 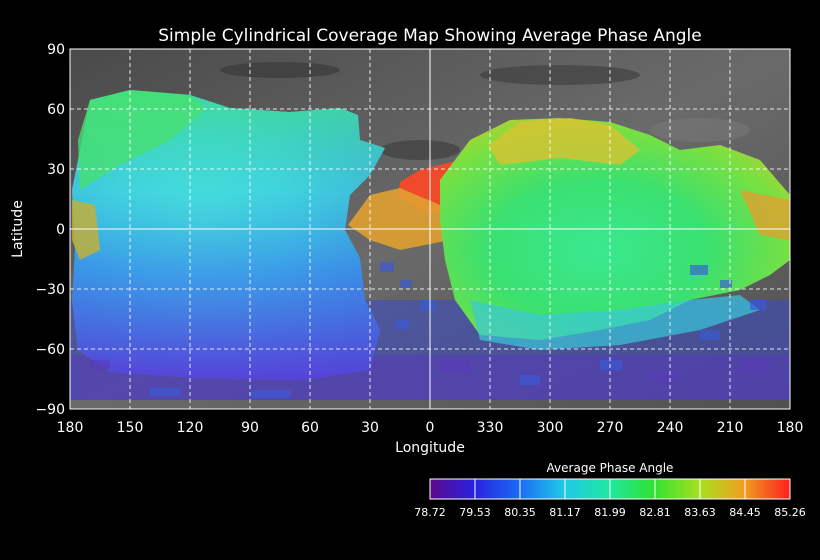 What do you see at coordinates (610, 512) in the screenshot?
I see `colorbar-tick-label: 81.99` at bounding box center [610, 512].